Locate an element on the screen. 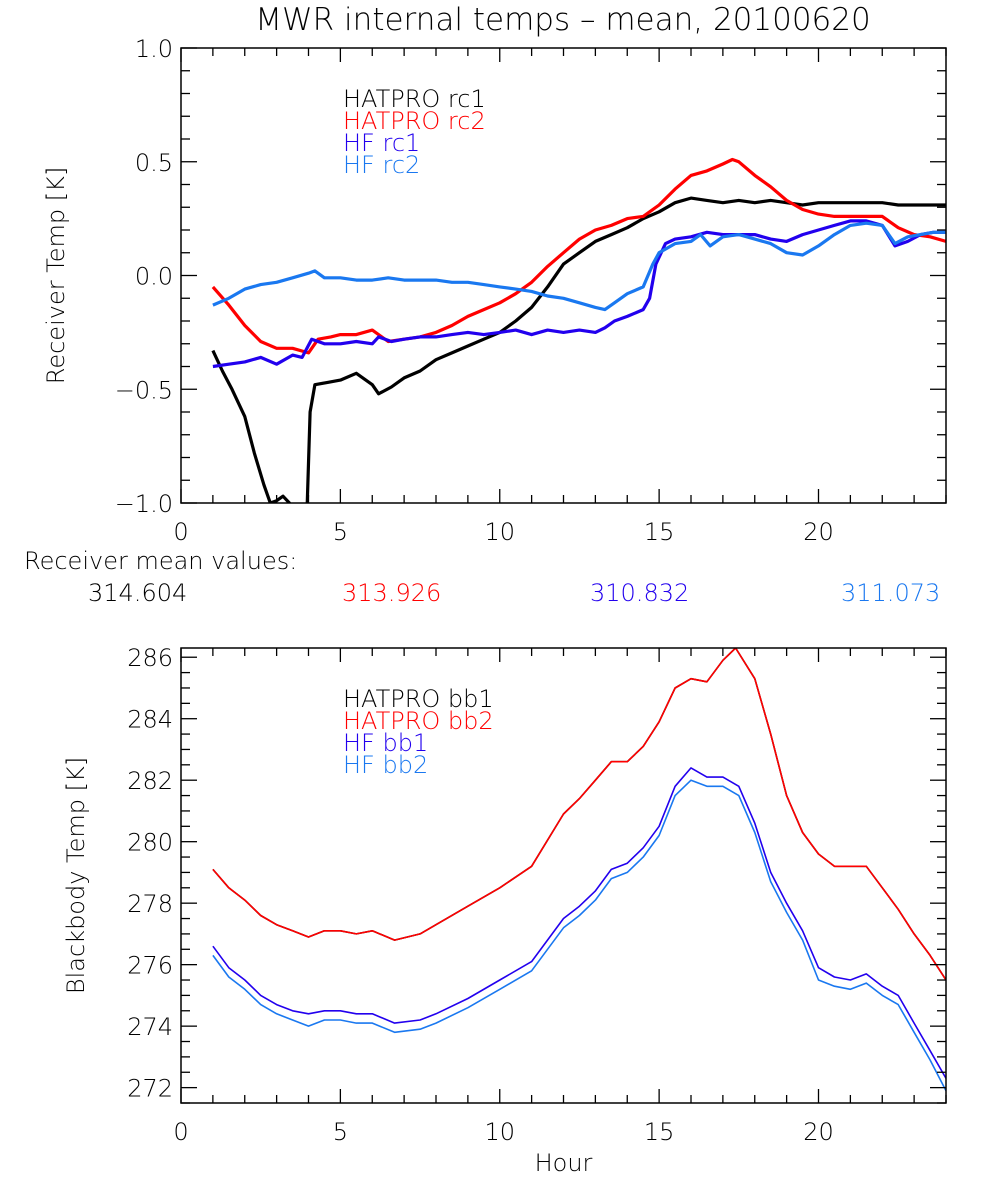  legend-entry-hatpro-bb1: HATPRO bb1 is located at coordinates (418, 699).